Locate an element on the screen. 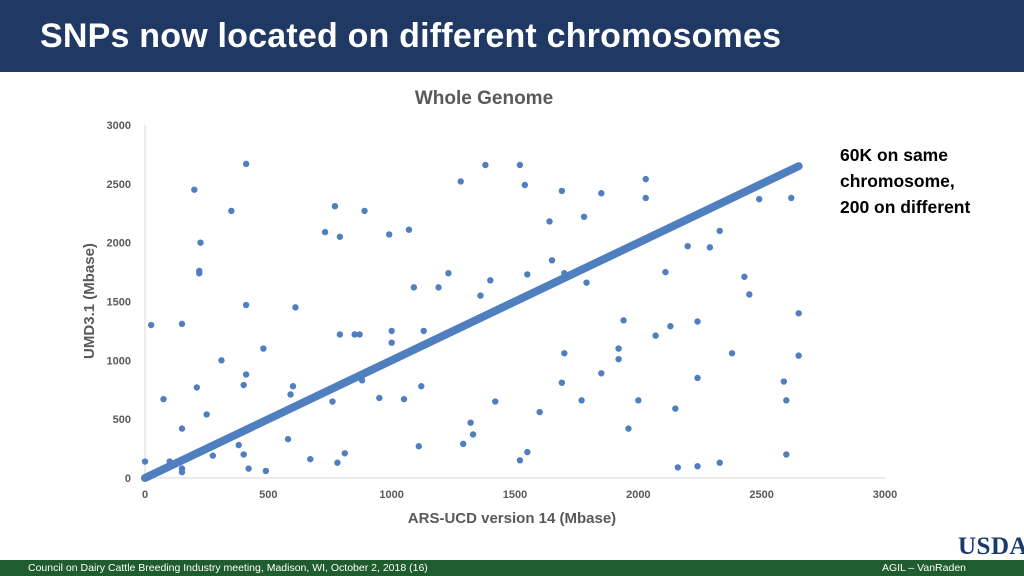 This screenshot has width=1024, height=576. y-tick-labels: 0 500 1000 1500 2000 2500 3000 is located at coordinates (119, 302).